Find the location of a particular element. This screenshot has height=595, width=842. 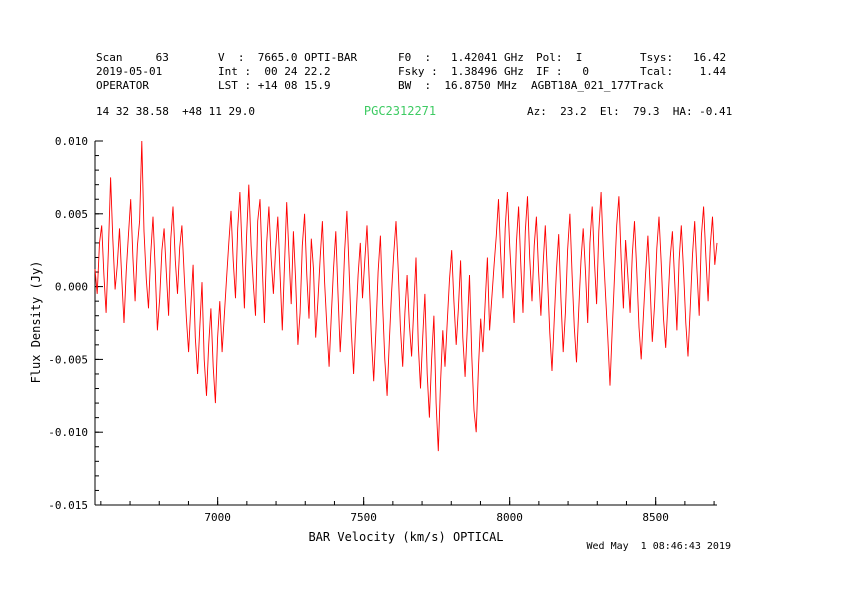

source-name: PGC2312271 is located at coordinates (400, 111).